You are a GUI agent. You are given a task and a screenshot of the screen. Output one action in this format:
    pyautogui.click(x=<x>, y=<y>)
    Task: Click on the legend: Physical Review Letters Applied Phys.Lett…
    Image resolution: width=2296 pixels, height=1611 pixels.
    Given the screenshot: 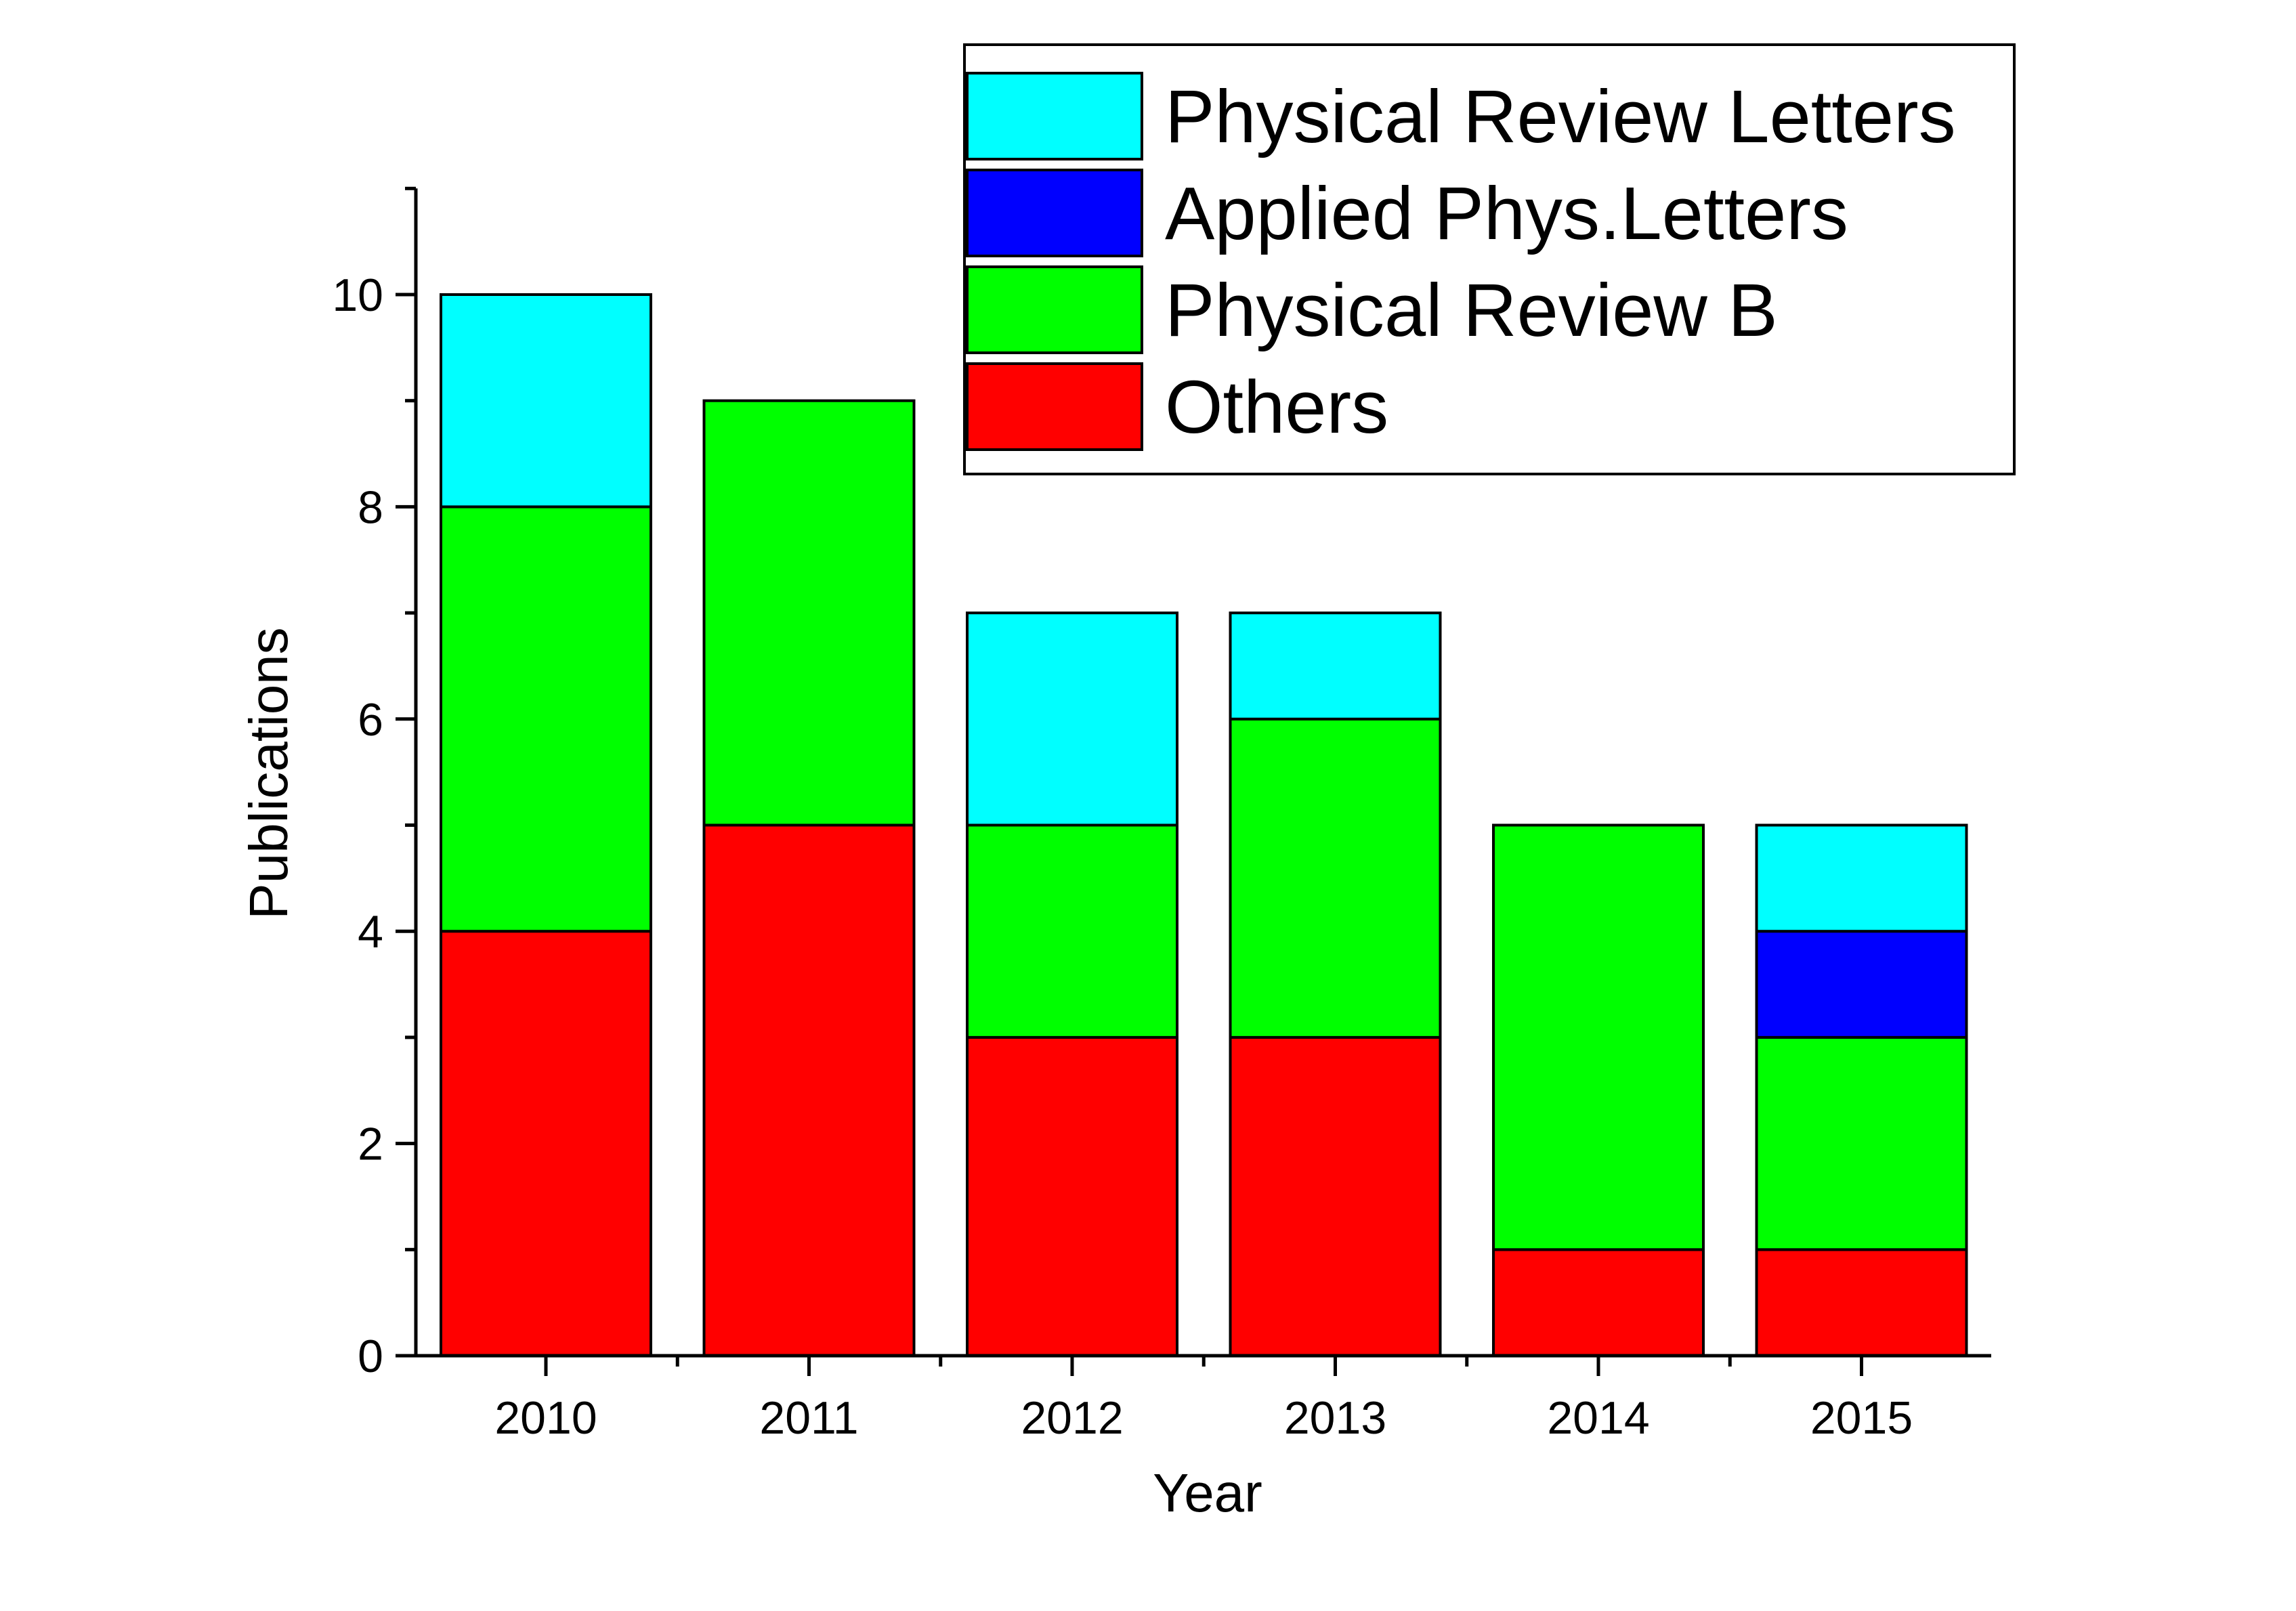 What is the action you would take?
    pyautogui.click(x=1489, y=259)
    